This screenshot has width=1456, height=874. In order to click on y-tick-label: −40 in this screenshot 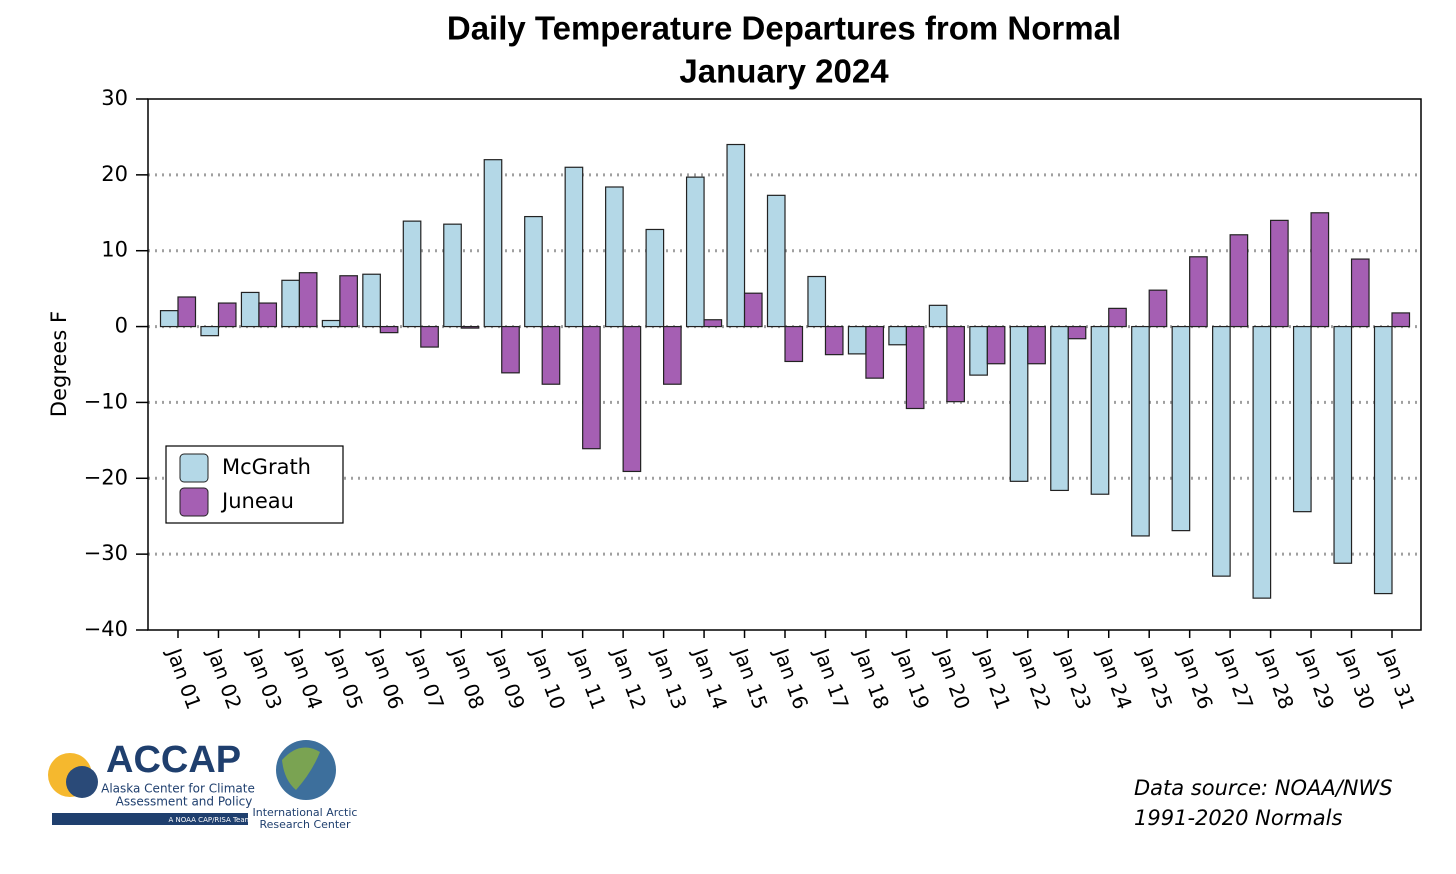, I will do `click(106, 629)`.